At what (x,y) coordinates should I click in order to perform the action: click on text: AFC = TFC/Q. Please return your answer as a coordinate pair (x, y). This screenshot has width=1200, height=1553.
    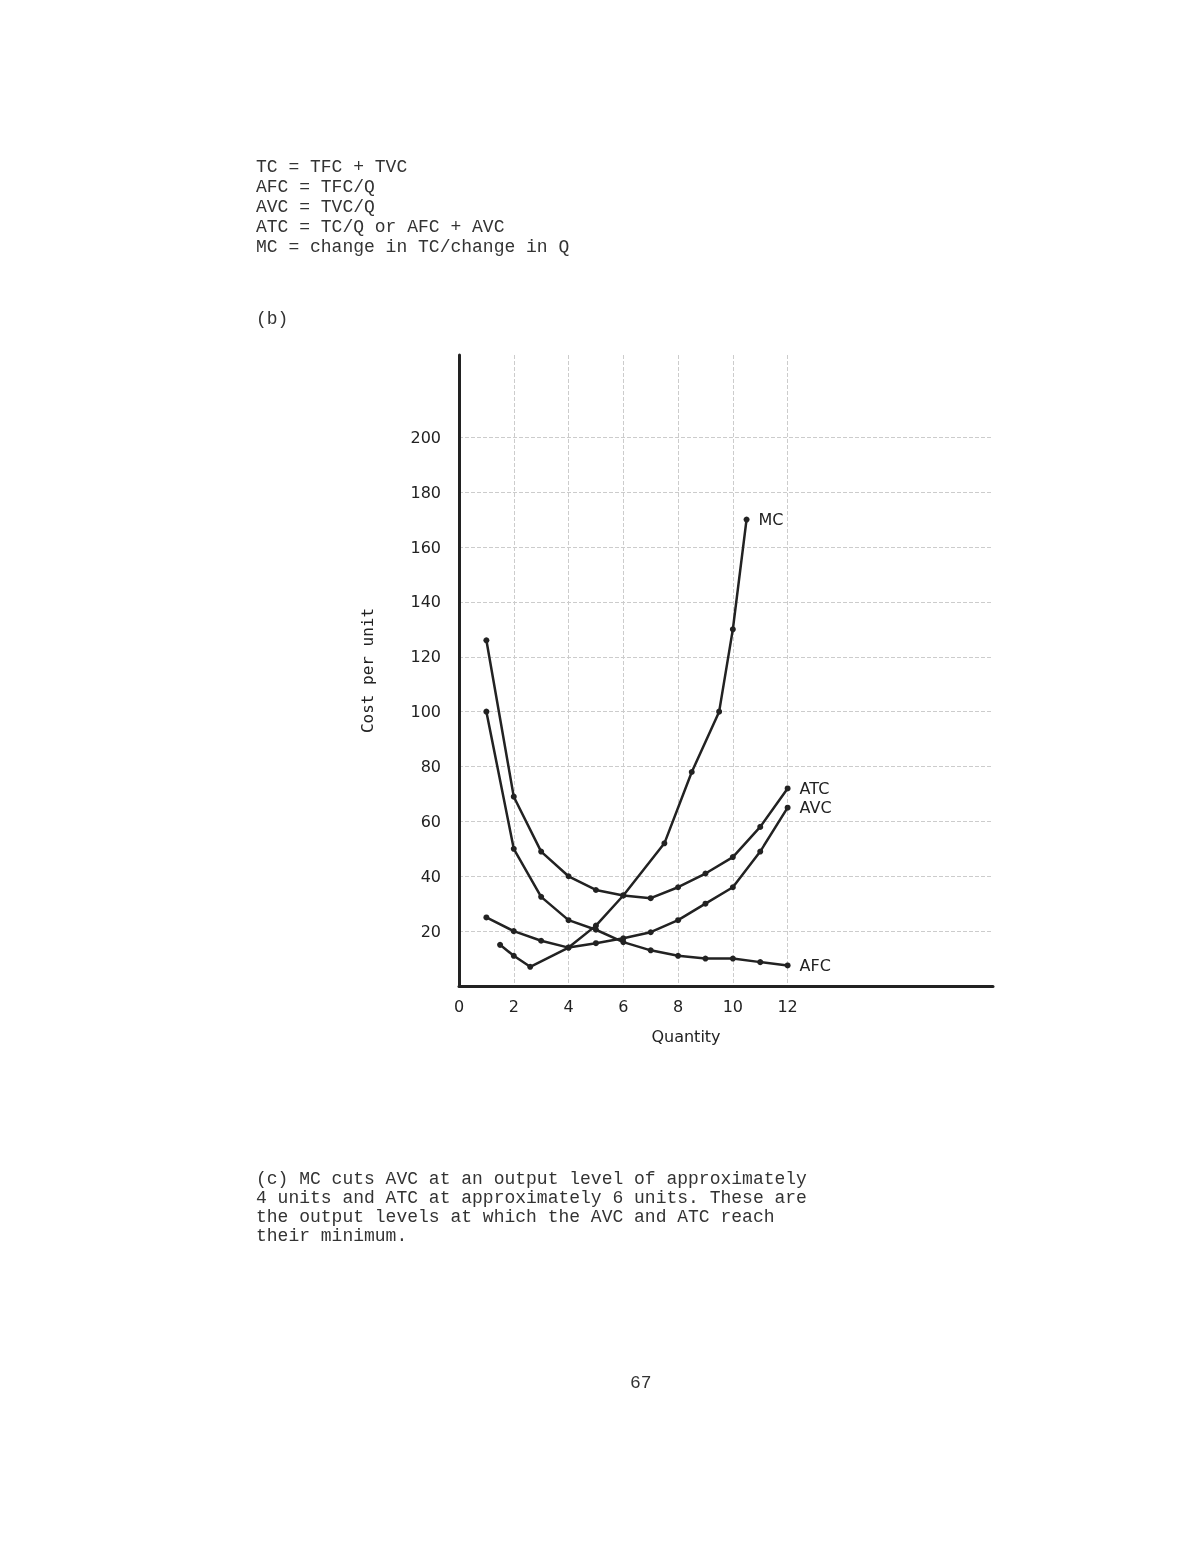
    Looking at the image, I should click on (316, 187).